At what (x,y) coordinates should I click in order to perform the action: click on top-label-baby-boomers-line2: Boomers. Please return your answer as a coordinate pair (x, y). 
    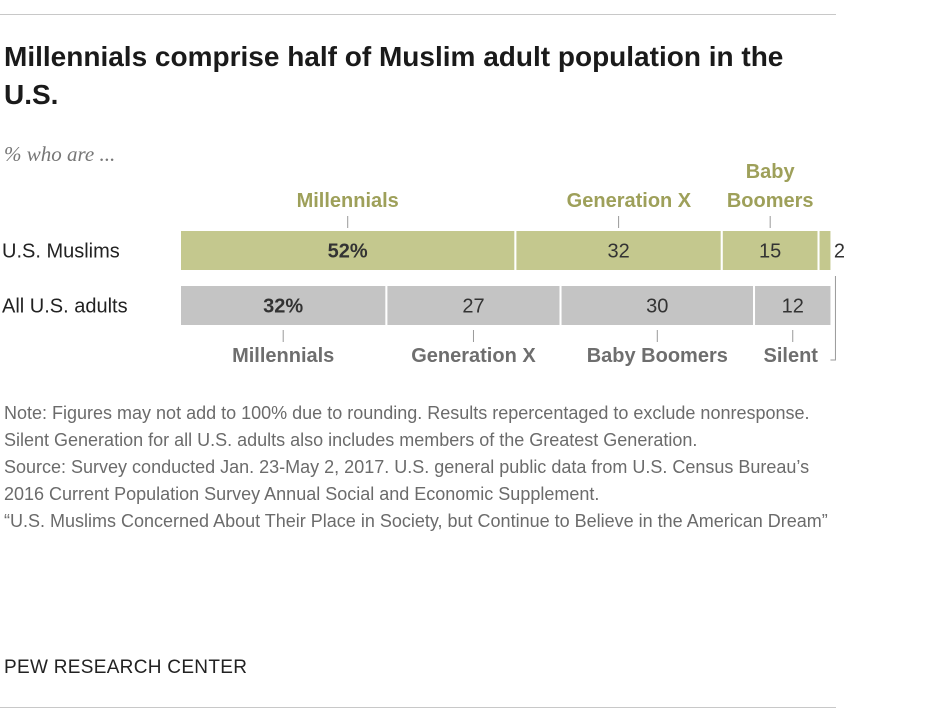
    Looking at the image, I should click on (770, 201).